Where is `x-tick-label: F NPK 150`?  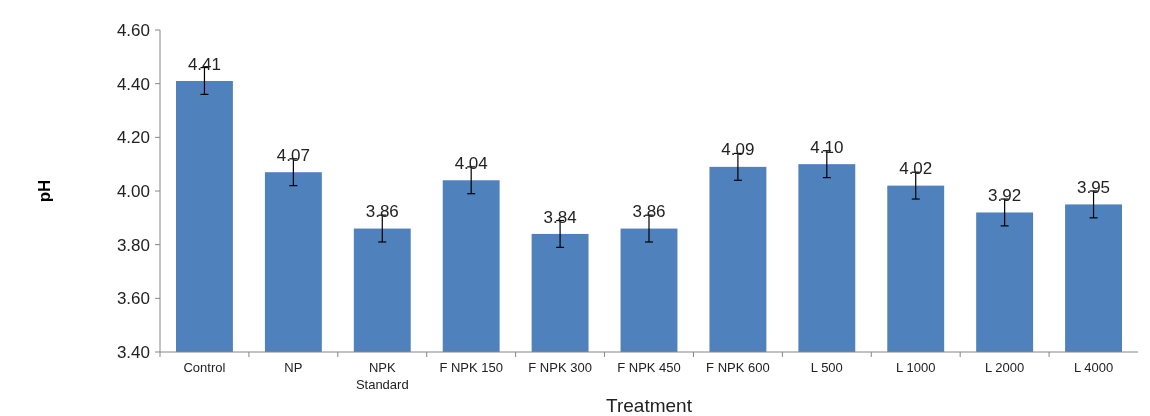 x-tick-label: F NPK 150 is located at coordinates (471, 367).